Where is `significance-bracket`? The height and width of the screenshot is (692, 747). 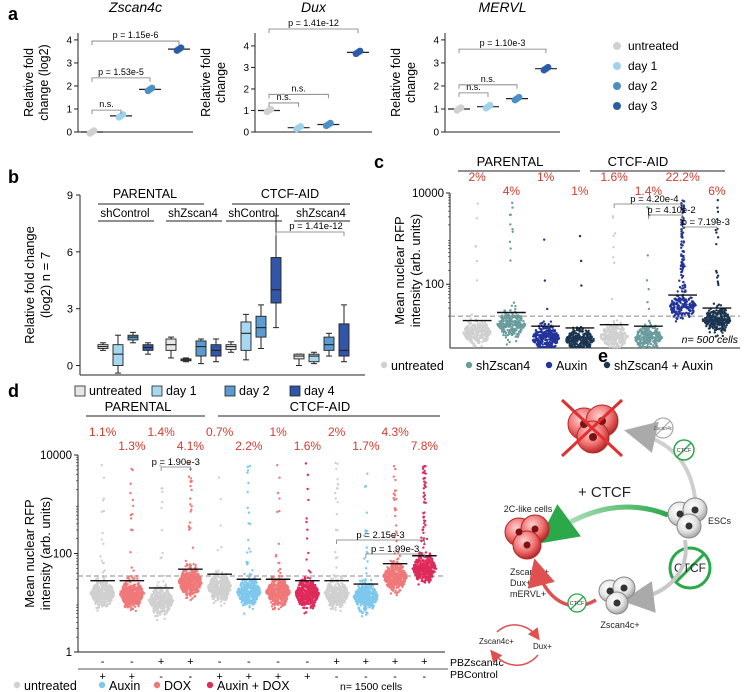 significance-bracket is located at coordinates (121, 79).